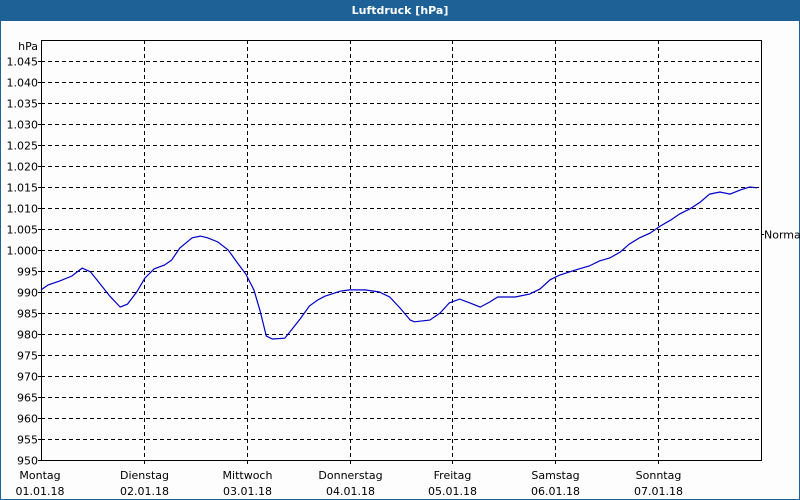 The width and height of the screenshot is (800, 500). Describe the element at coordinates (23, 230) in the screenshot. I see `y-tick-label: 1.005` at that location.